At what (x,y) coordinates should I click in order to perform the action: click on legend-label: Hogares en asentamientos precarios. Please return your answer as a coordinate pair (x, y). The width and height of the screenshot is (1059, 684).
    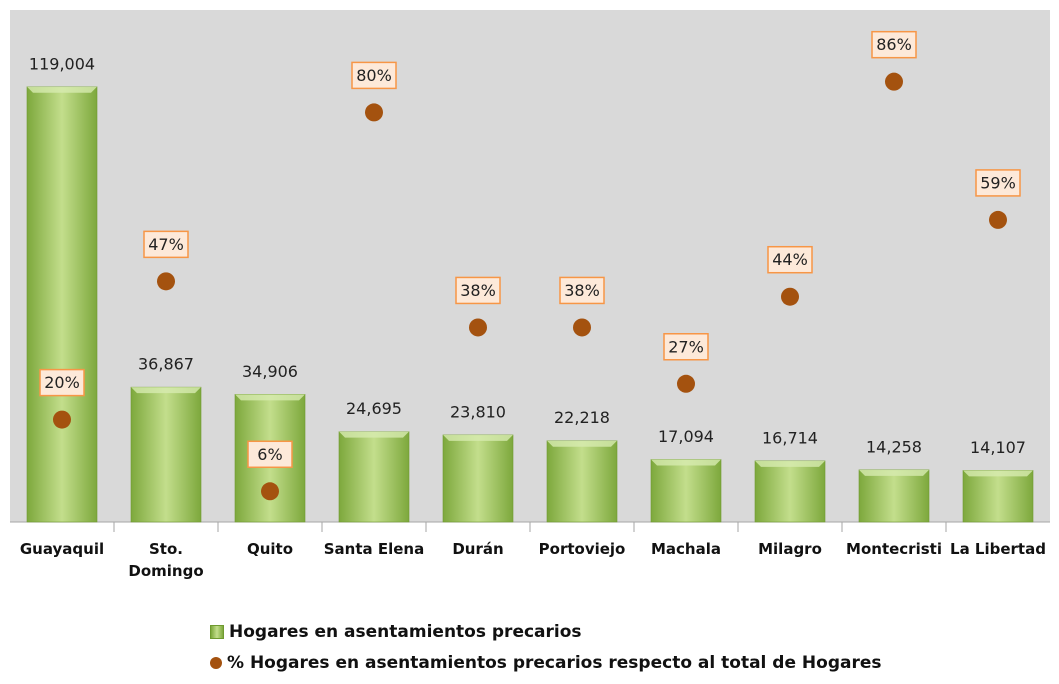
    Looking at the image, I should click on (405, 632).